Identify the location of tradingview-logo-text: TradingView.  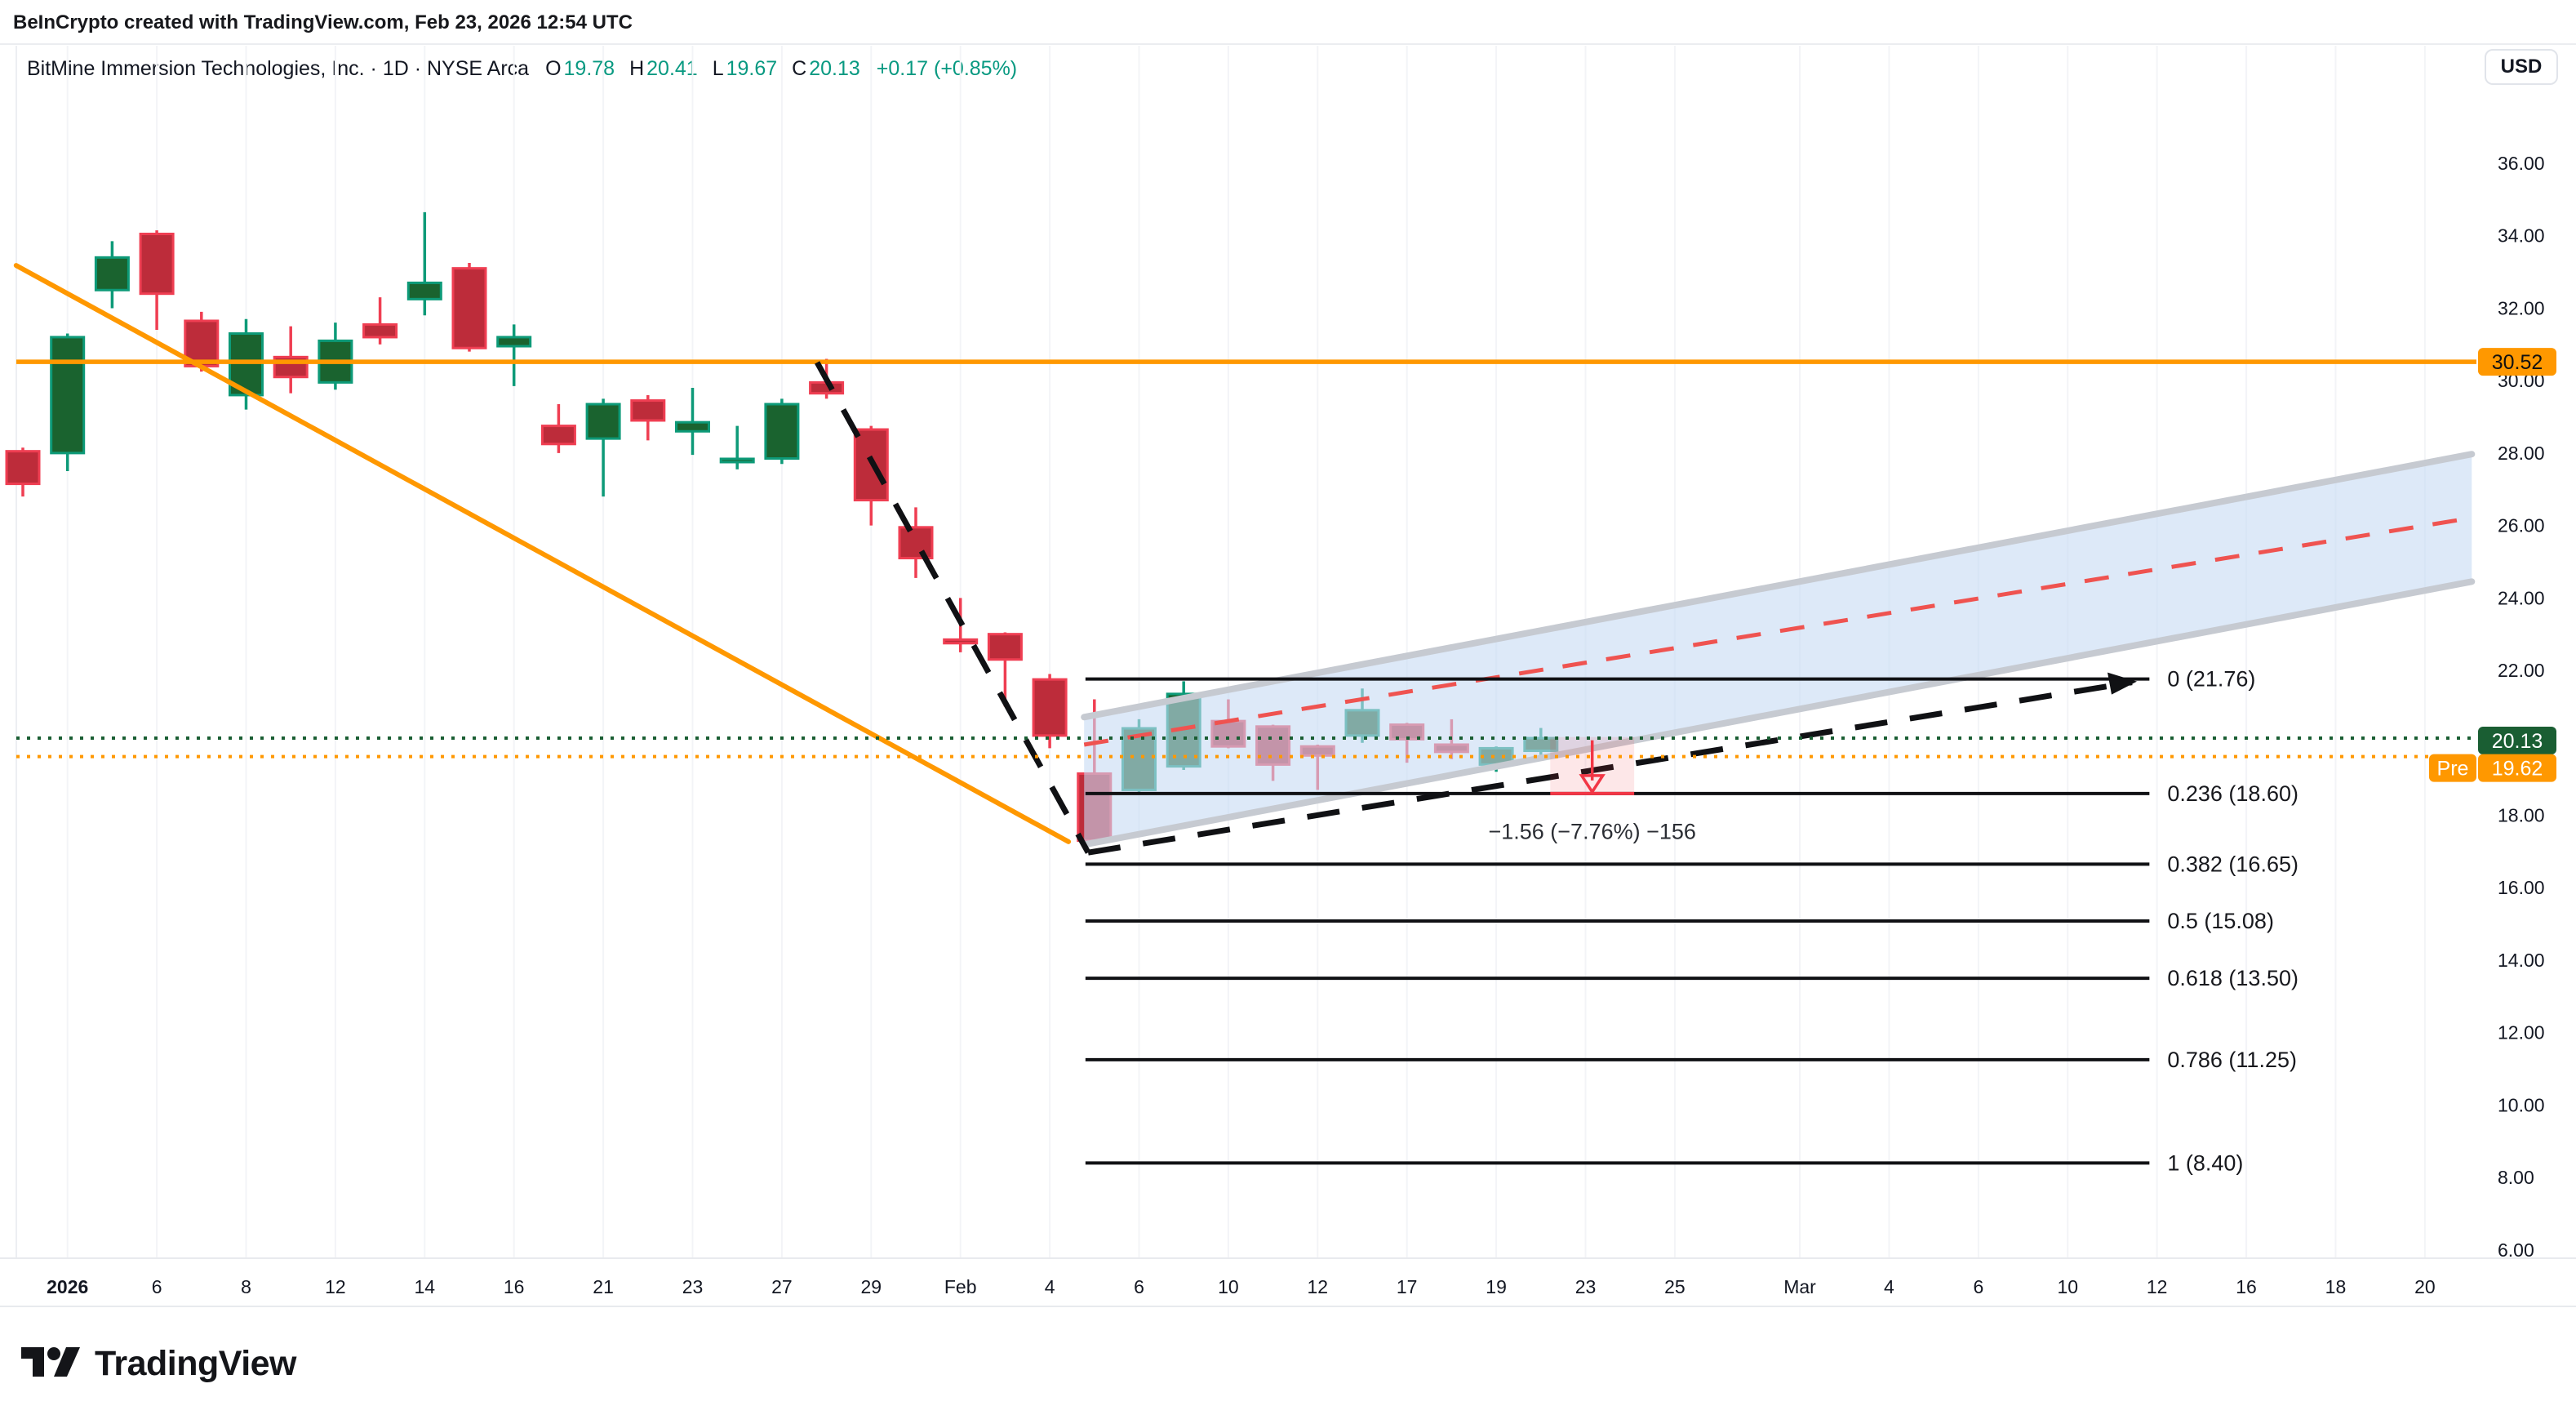
(196, 1363).